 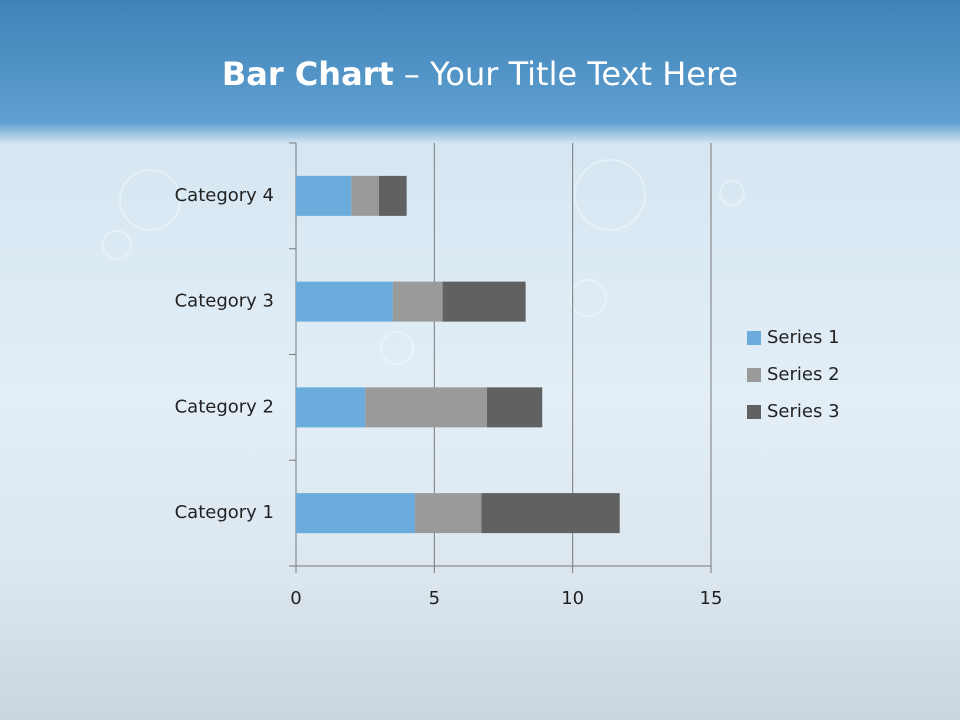 What do you see at coordinates (224, 195) in the screenshot?
I see `y-tick-label: Category 4` at bounding box center [224, 195].